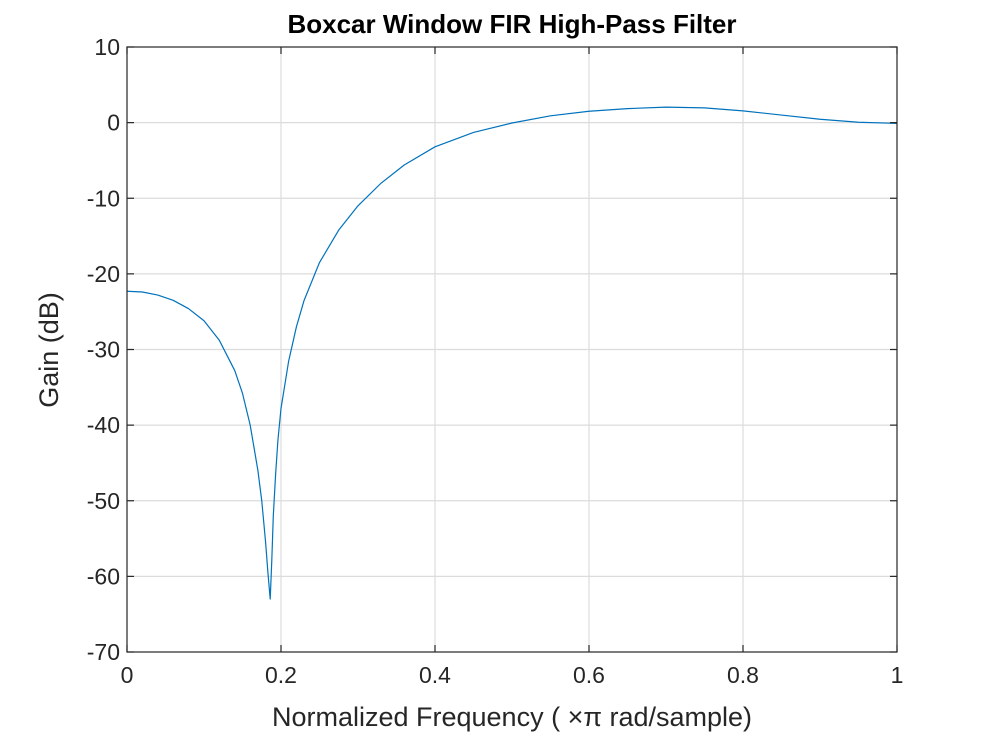 The height and width of the screenshot is (734, 990). Describe the element at coordinates (512, 717) in the screenshot. I see `x-axis-label: Normalized Frequency ( ×π rad/sample)` at that location.